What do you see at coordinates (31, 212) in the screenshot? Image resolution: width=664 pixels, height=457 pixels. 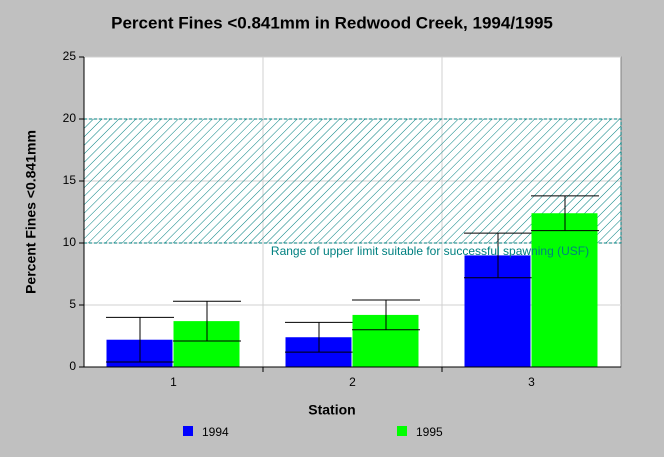 I see `y-axis-label: Percent Fines <0.841mm` at bounding box center [31, 212].